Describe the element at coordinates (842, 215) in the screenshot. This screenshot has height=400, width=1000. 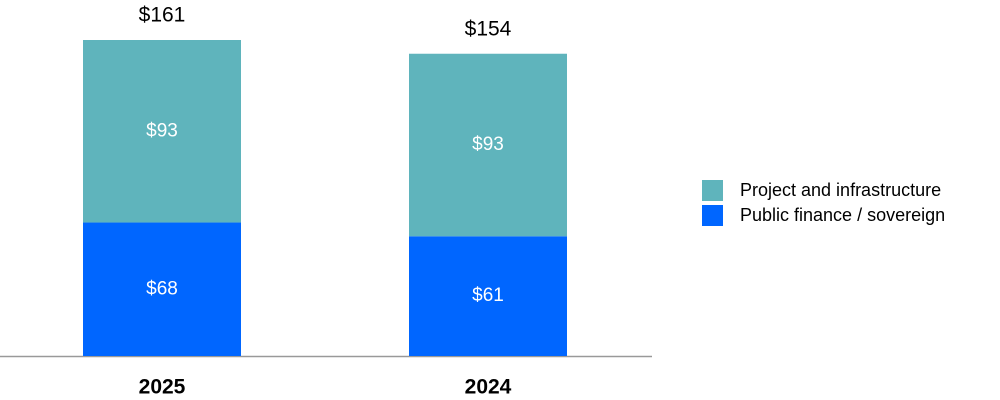
I see `legend-label: Public finance / sovereign` at that location.